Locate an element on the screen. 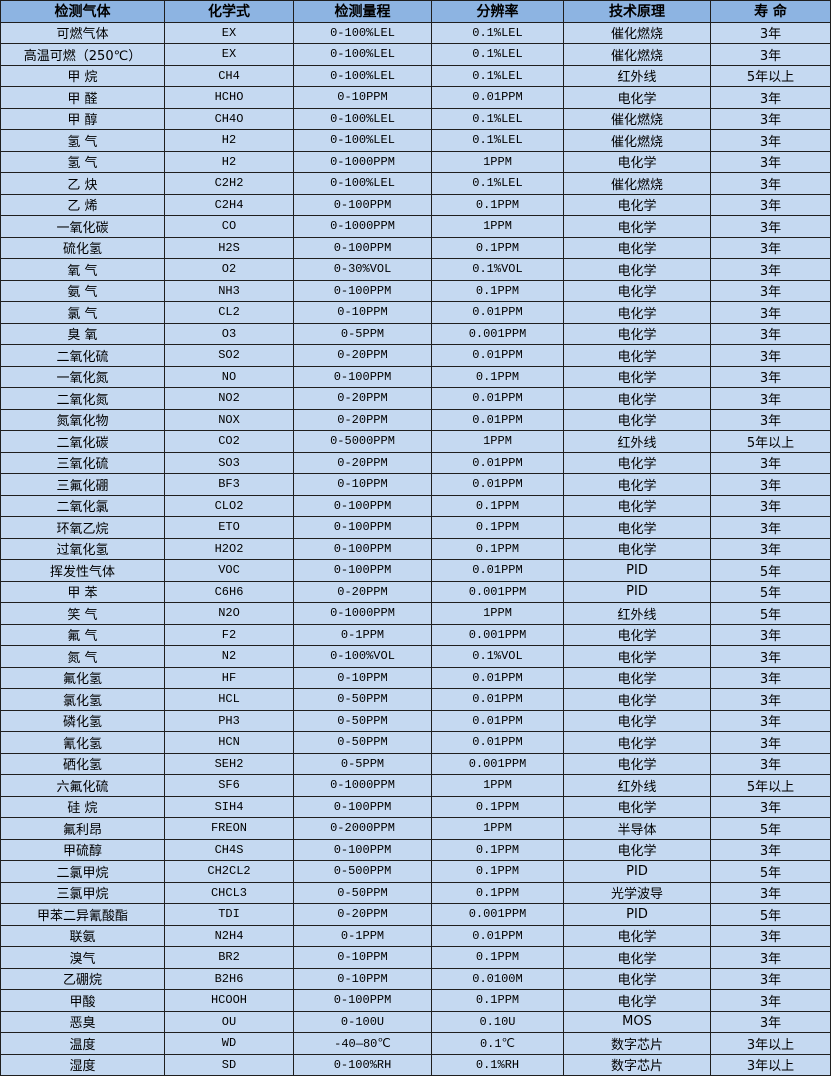 The width and height of the screenshot is (831, 1076). table-row: 二氧化氮 NO2 0-20PPM 0.01PPM 电化学 3年 is located at coordinates (415, 398).